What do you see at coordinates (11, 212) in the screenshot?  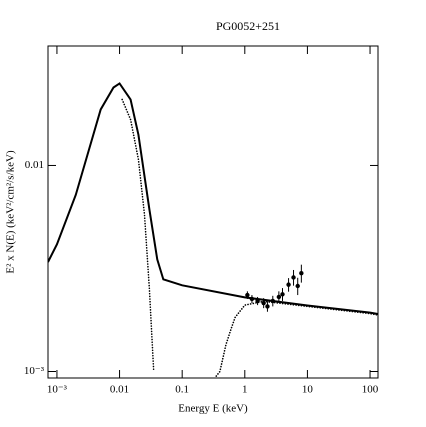 I see `y-axis-label: E² x N(E) (keV²/cm²/s/keV)` at bounding box center [11, 212].